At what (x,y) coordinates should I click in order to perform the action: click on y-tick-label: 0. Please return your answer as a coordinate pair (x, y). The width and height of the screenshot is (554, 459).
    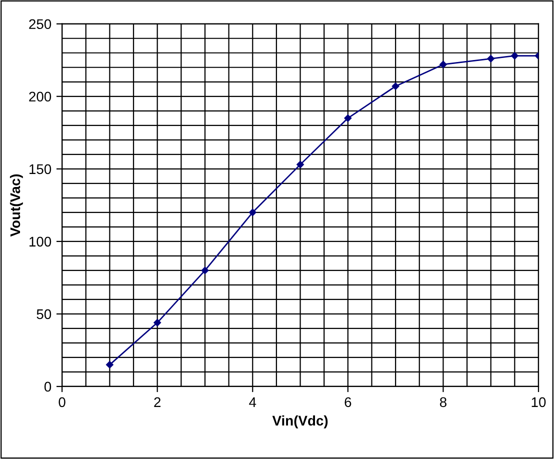
    Looking at the image, I should click on (48, 387).